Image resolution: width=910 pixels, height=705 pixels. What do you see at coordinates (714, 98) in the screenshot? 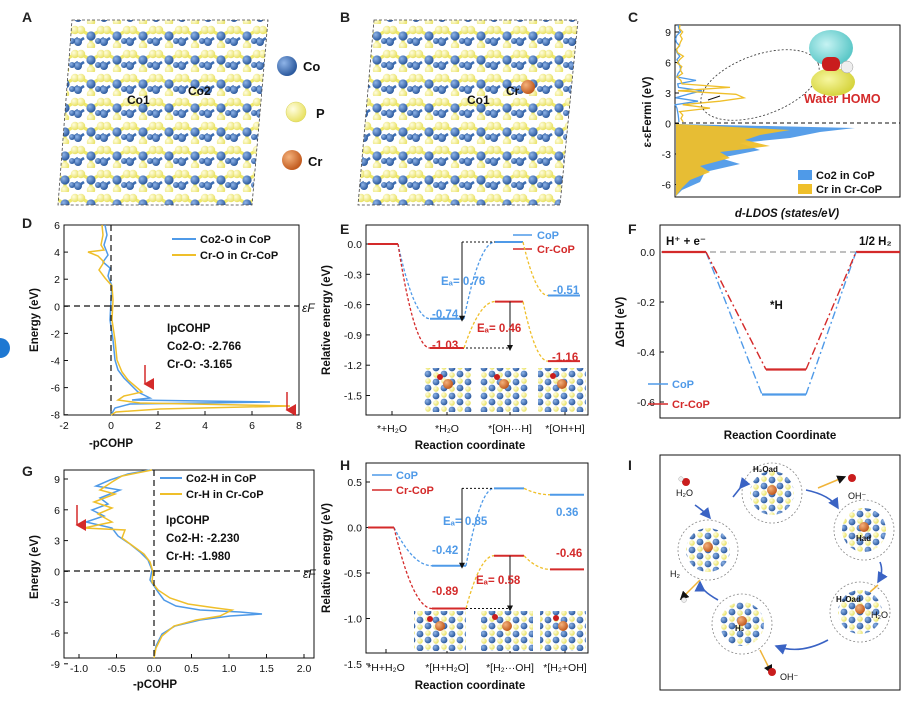
I see `peak-marker` at bounding box center [714, 98].